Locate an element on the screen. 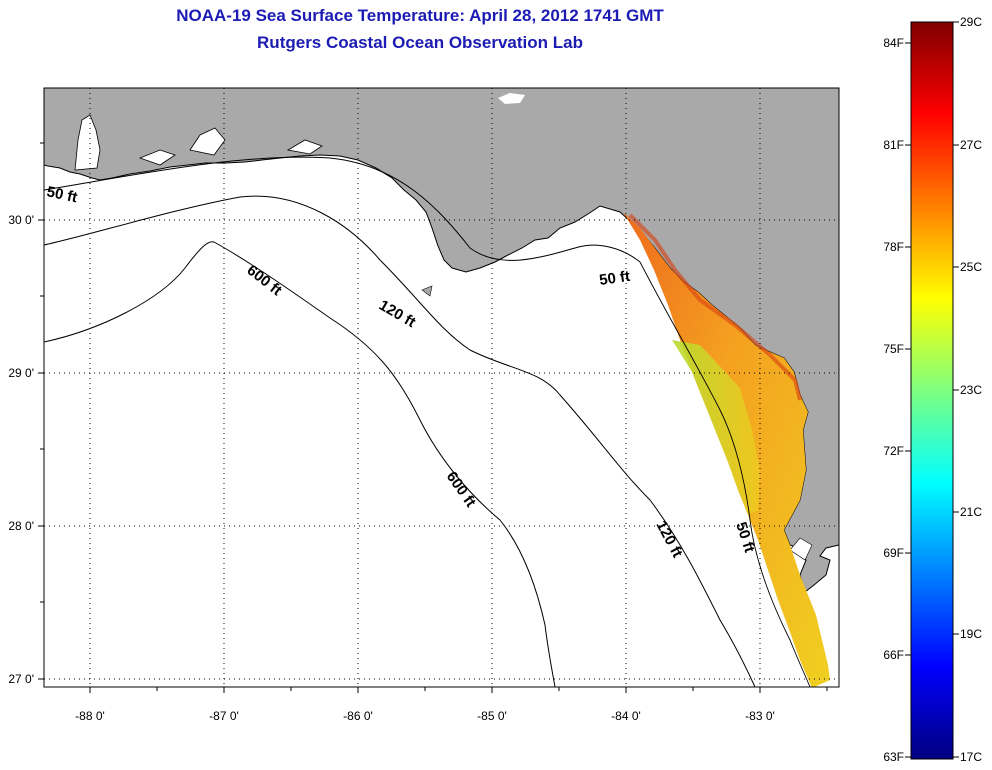 Image resolution: width=992 pixels, height=770 pixels. lat-label: 28 0' is located at coordinates (21, 526).